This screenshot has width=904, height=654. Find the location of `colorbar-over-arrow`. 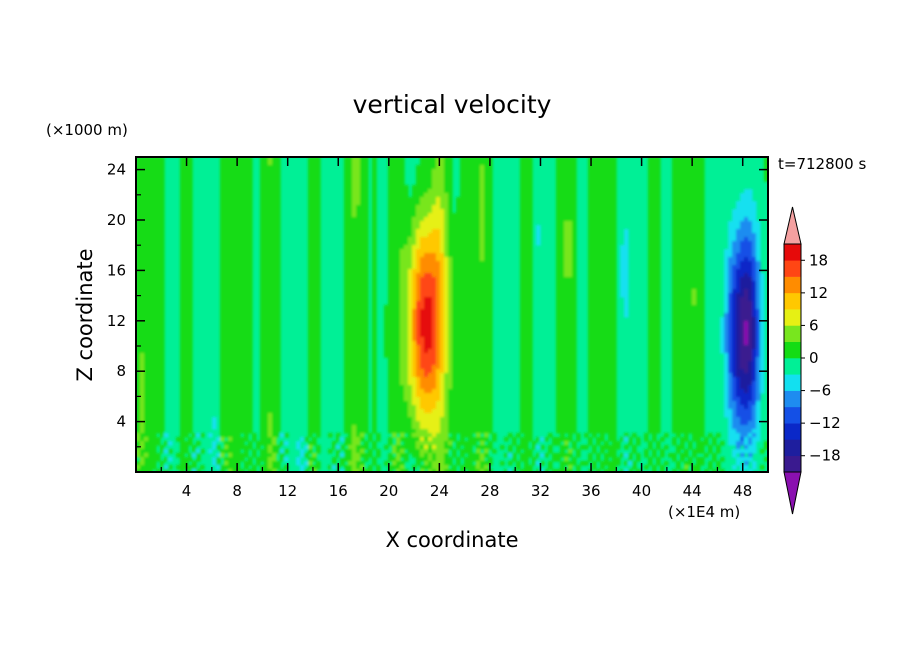

colorbar-over-arrow is located at coordinates (792, 225).